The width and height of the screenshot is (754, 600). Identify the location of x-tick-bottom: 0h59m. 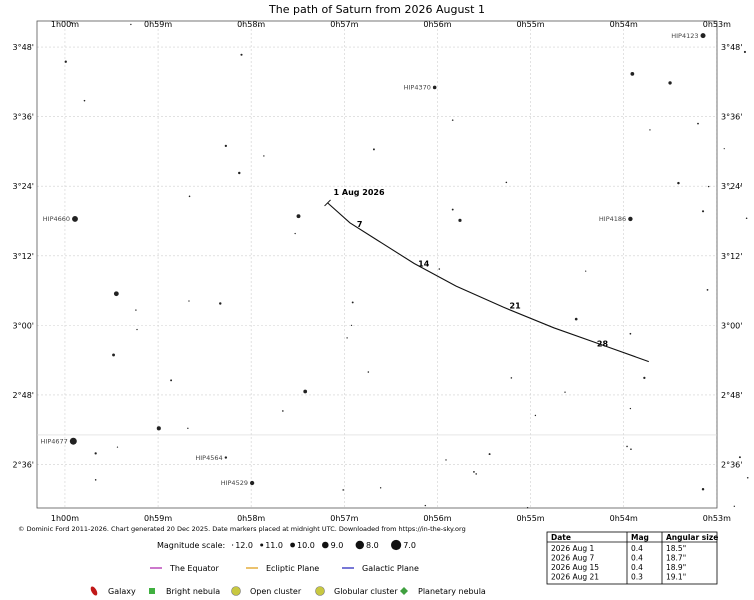
(158, 518).